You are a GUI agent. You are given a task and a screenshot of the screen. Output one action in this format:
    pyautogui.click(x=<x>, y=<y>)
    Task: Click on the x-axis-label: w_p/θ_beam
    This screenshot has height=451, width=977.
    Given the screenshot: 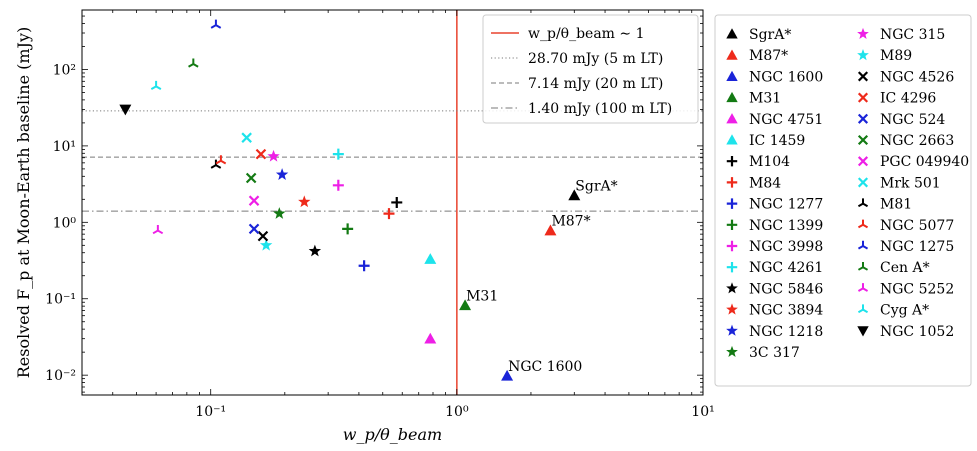 What is the action you would take?
    pyautogui.click(x=392, y=434)
    